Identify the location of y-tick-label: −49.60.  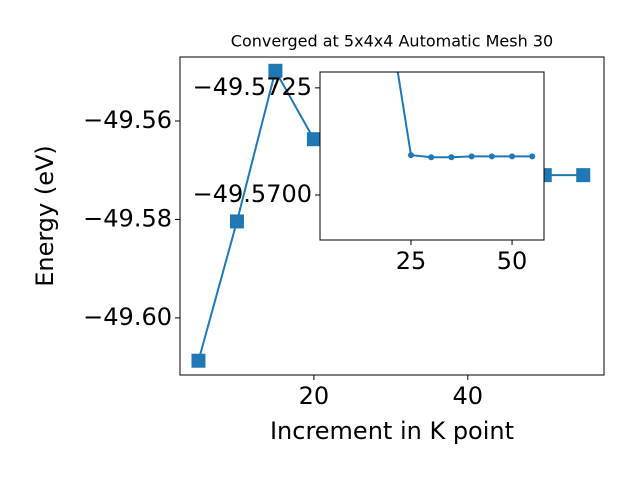
(127, 317).